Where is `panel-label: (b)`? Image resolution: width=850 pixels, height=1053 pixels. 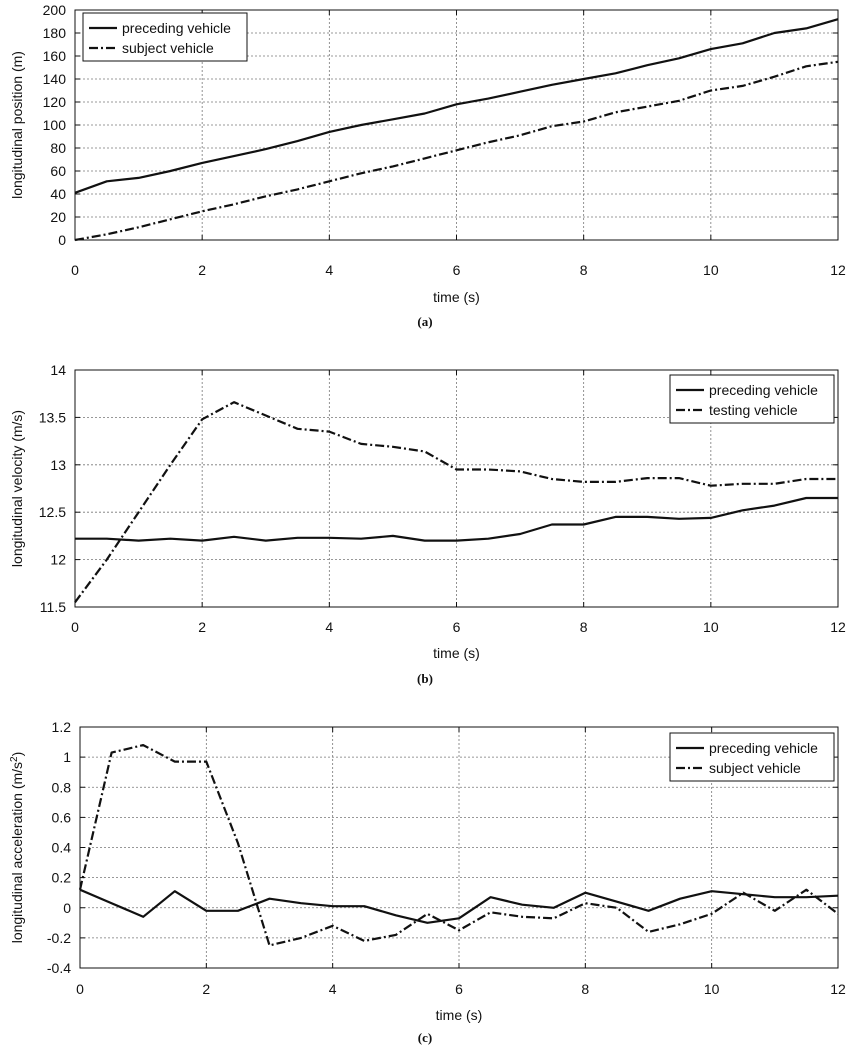
panel-label: (b) is located at coordinates (425, 678).